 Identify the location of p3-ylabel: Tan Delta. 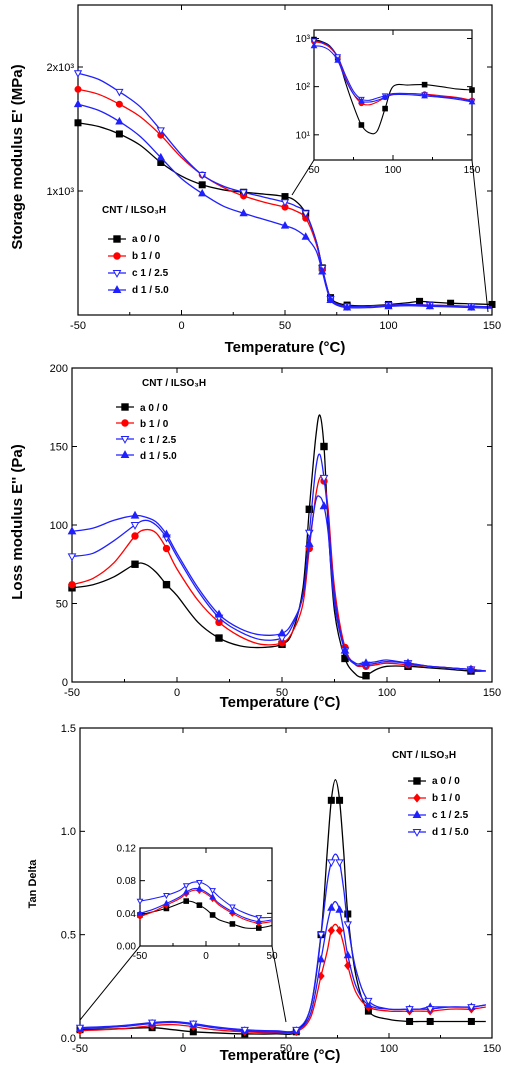
(33, 884).